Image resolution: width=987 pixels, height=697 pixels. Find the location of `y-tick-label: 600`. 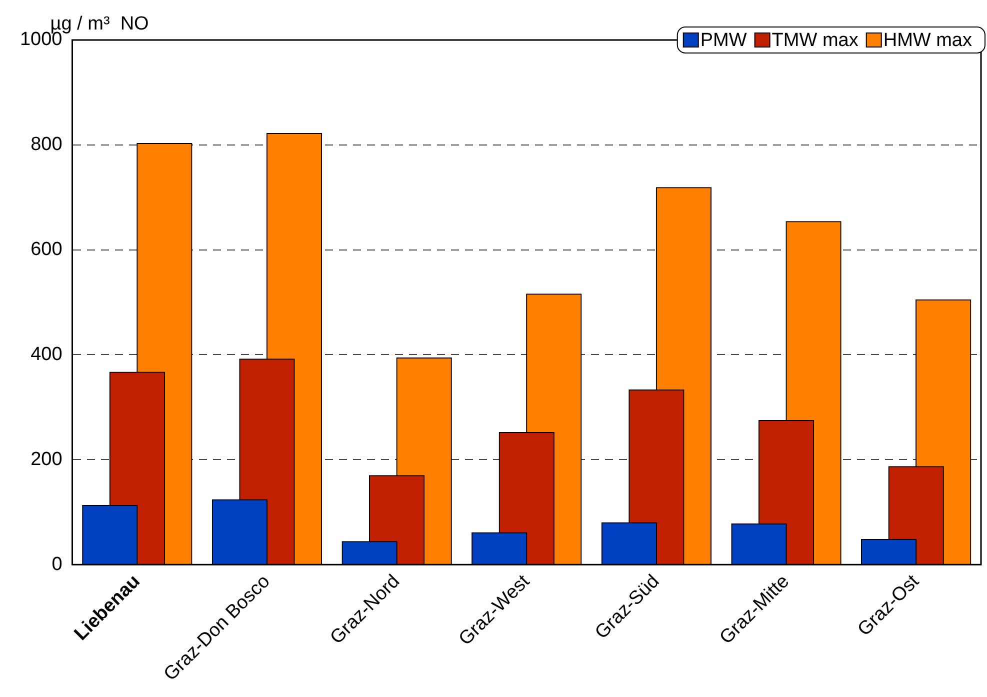

y-tick-label: 600 is located at coordinates (46, 249).